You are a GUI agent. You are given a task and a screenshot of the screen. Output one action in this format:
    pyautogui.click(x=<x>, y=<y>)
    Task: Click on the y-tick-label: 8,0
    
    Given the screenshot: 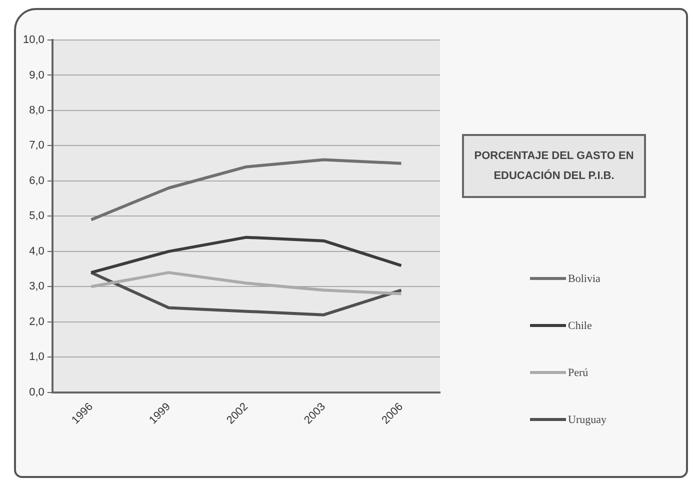 What is the action you would take?
    pyautogui.click(x=36, y=110)
    